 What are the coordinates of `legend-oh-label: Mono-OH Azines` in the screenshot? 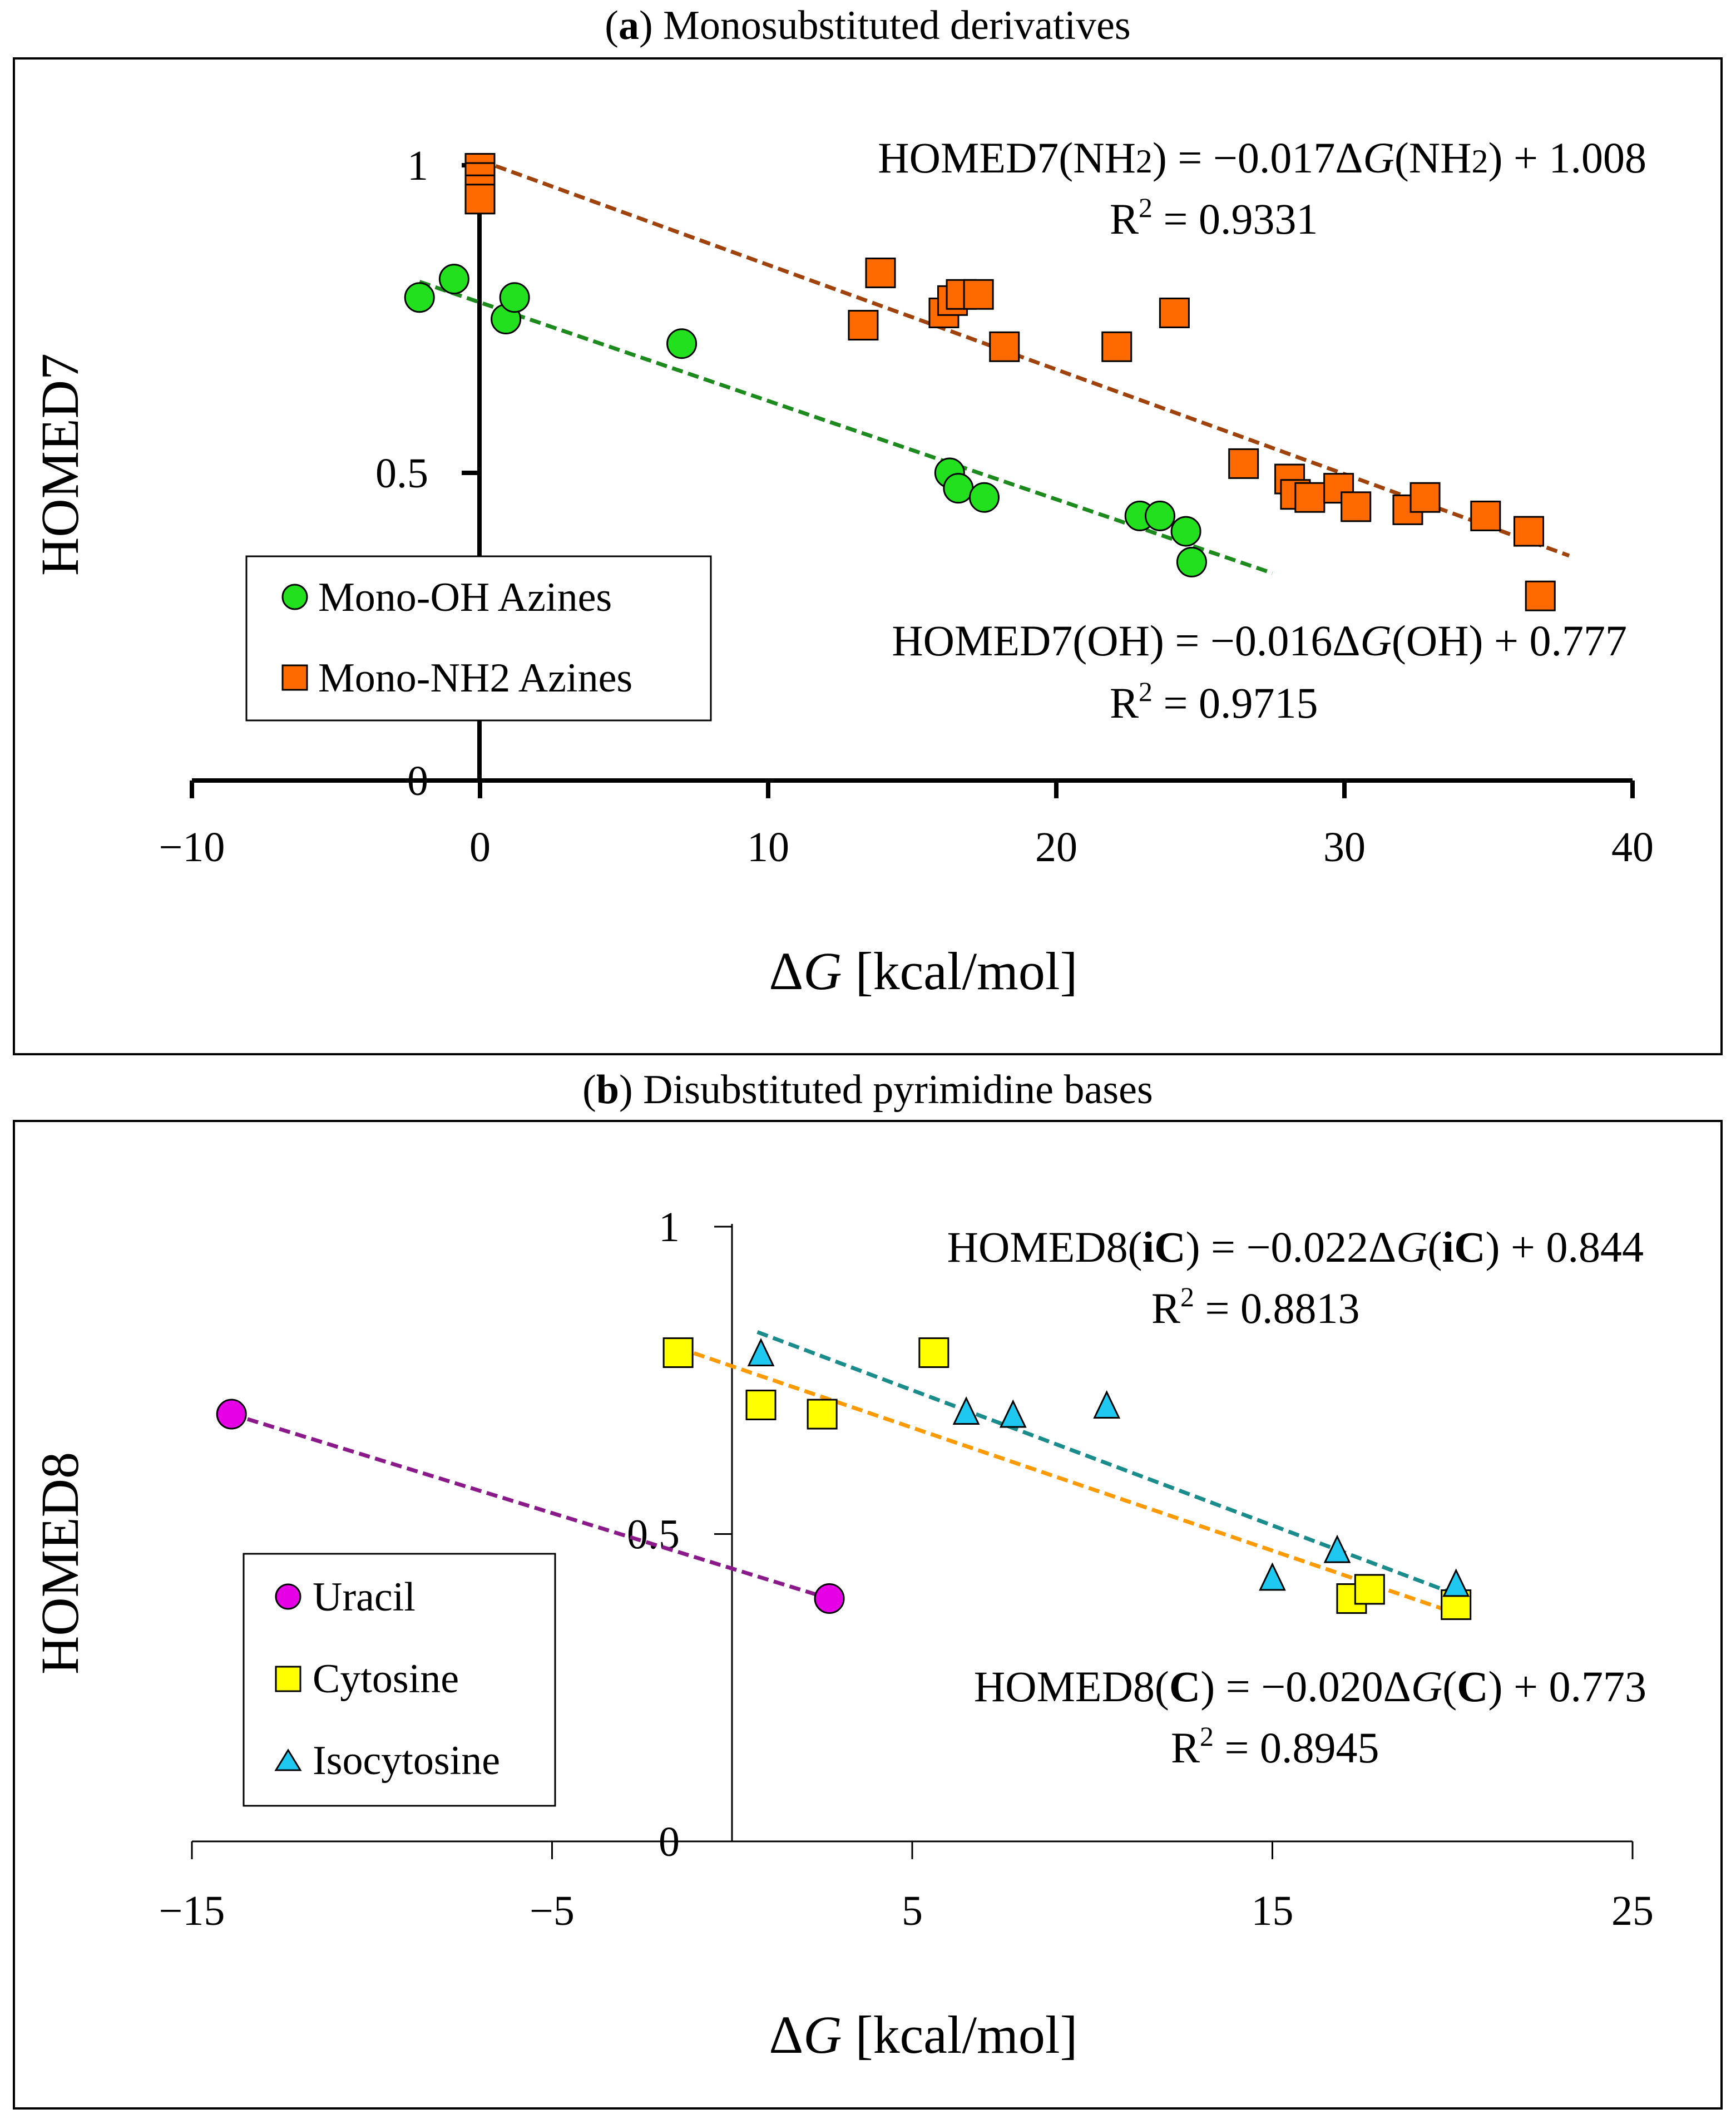 It's located at (465, 597).